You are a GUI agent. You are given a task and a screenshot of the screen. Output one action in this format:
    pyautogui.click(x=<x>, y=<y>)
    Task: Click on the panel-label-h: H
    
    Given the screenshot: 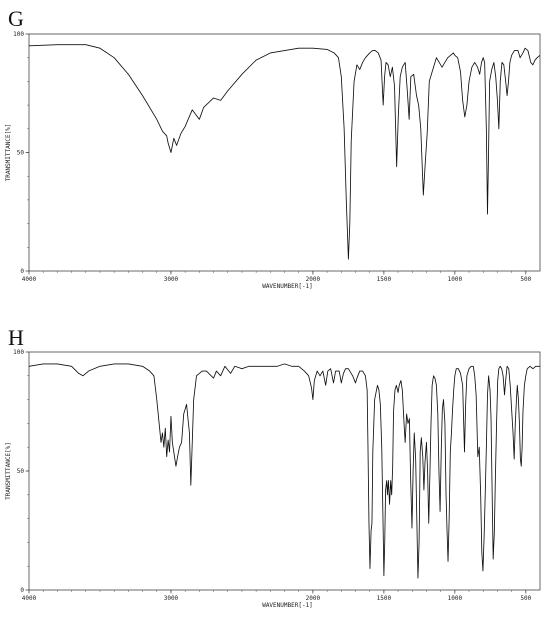 What is the action you would take?
    pyautogui.click(x=16, y=337)
    